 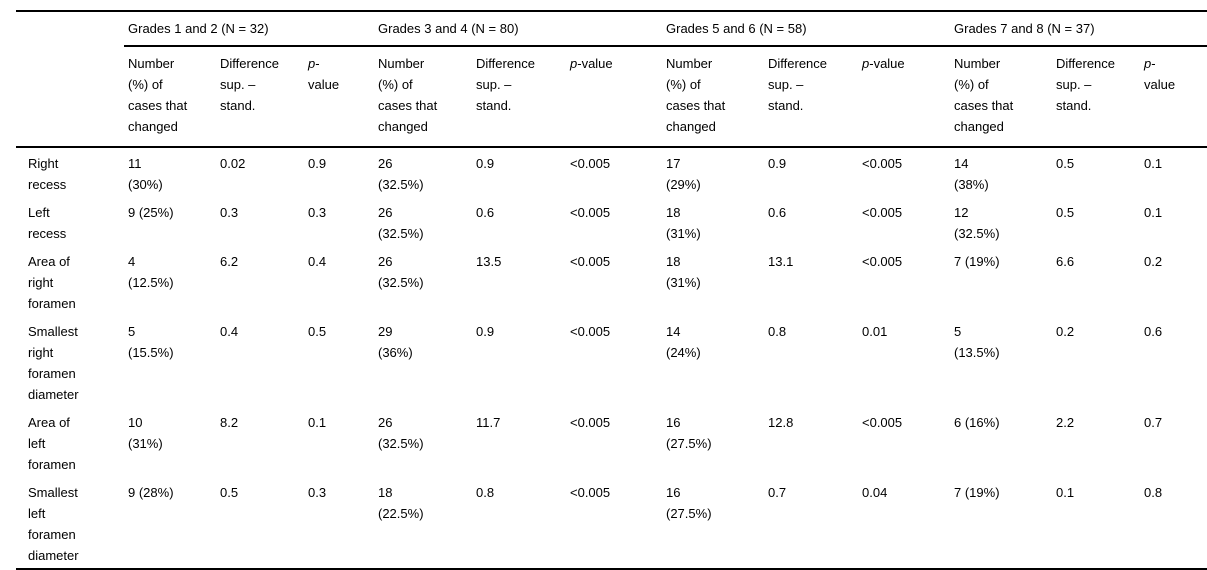 What do you see at coordinates (518, 29) in the screenshot?
I see `group-header-grades-3-4: Grades 3 and 4 (N = 80)` at bounding box center [518, 29].